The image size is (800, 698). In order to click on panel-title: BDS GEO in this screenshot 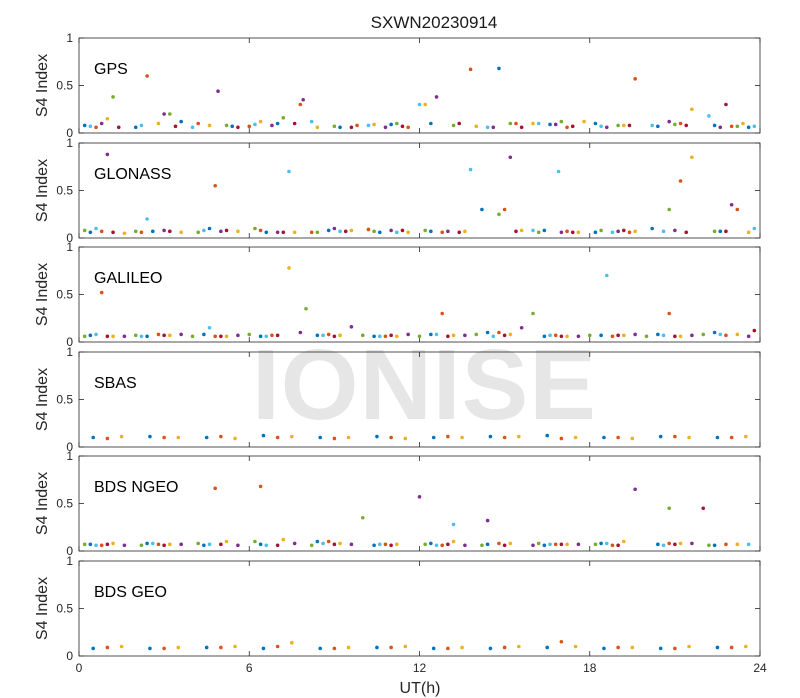, I will do `click(130, 592)`.